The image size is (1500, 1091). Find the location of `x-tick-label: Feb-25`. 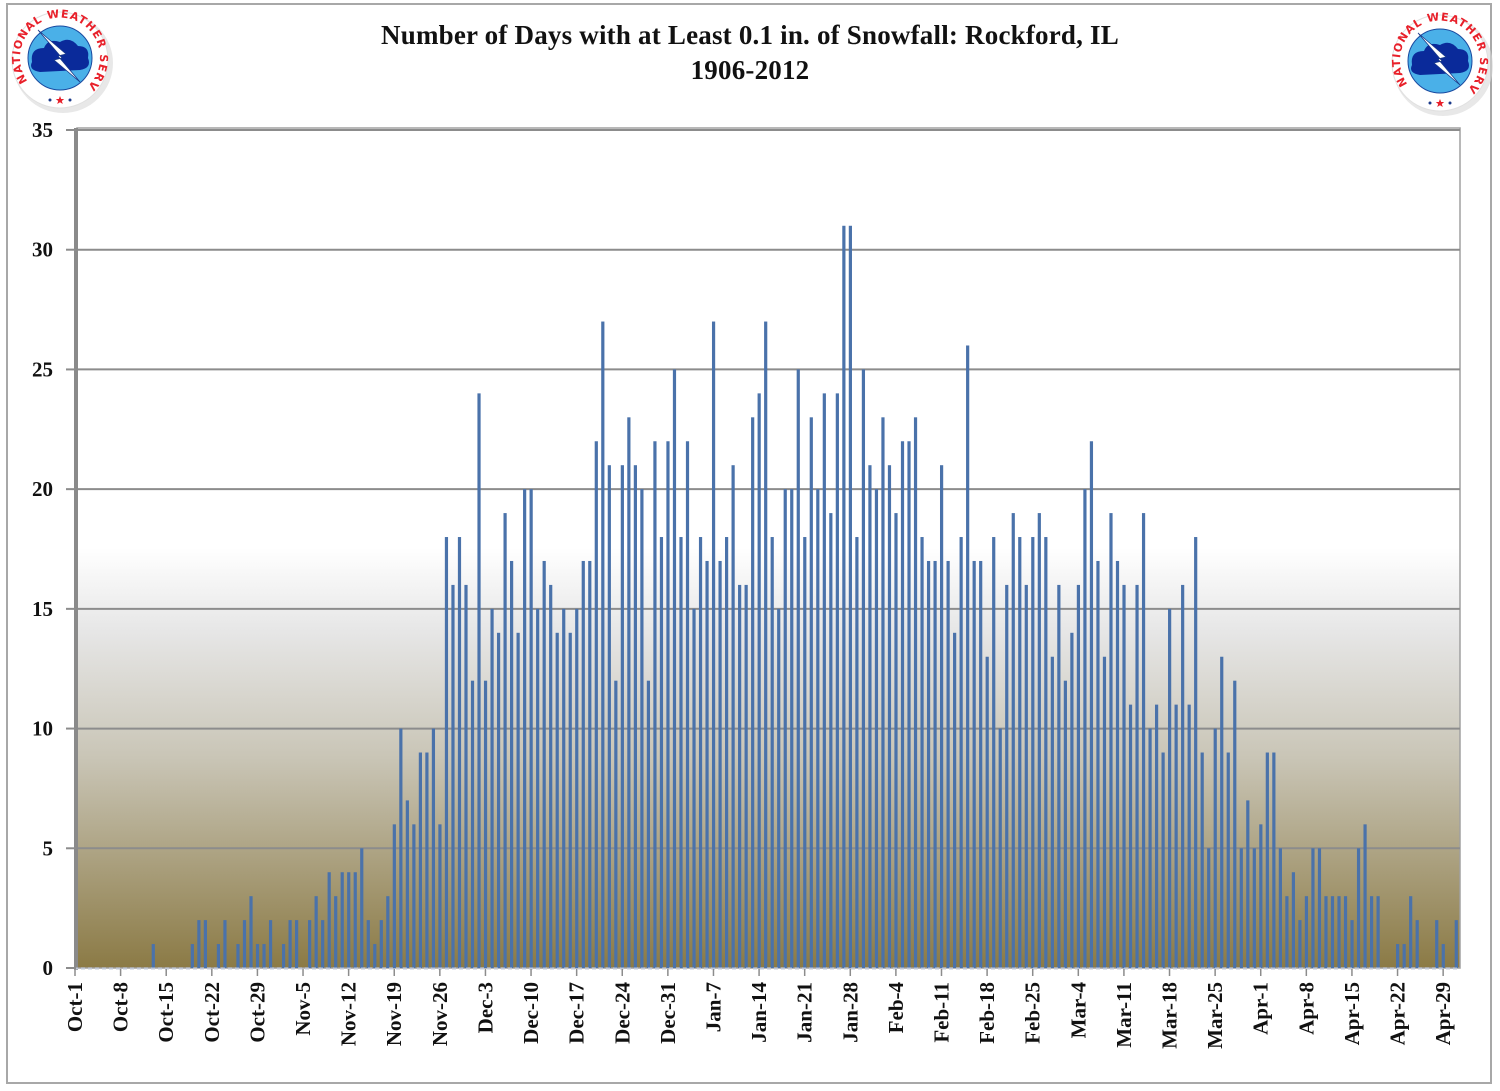

x-tick-label: Feb-25 is located at coordinates (1033, 1013).